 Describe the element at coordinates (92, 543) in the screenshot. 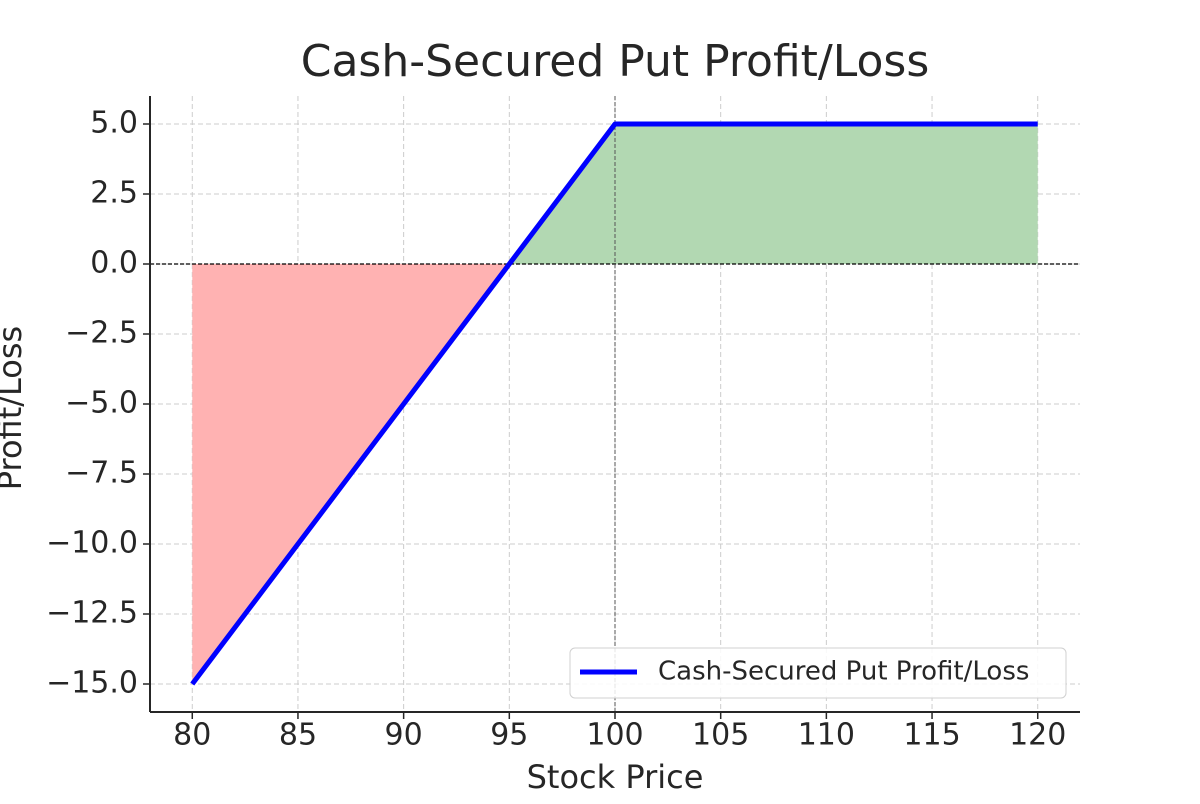

I see `y-tick-label: −10.0` at that location.